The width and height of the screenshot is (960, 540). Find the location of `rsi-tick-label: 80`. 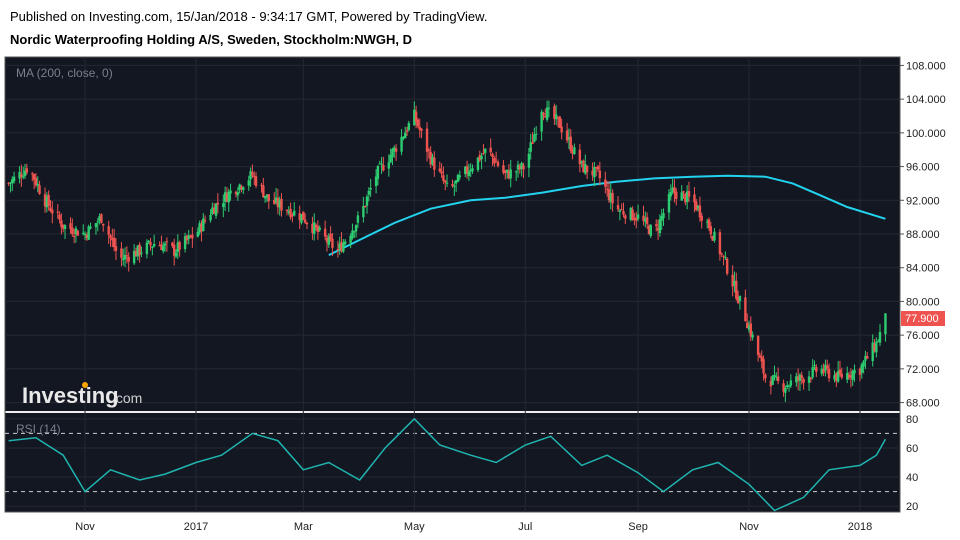

rsi-tick-label: 80 is located at coordinates (912, 420).